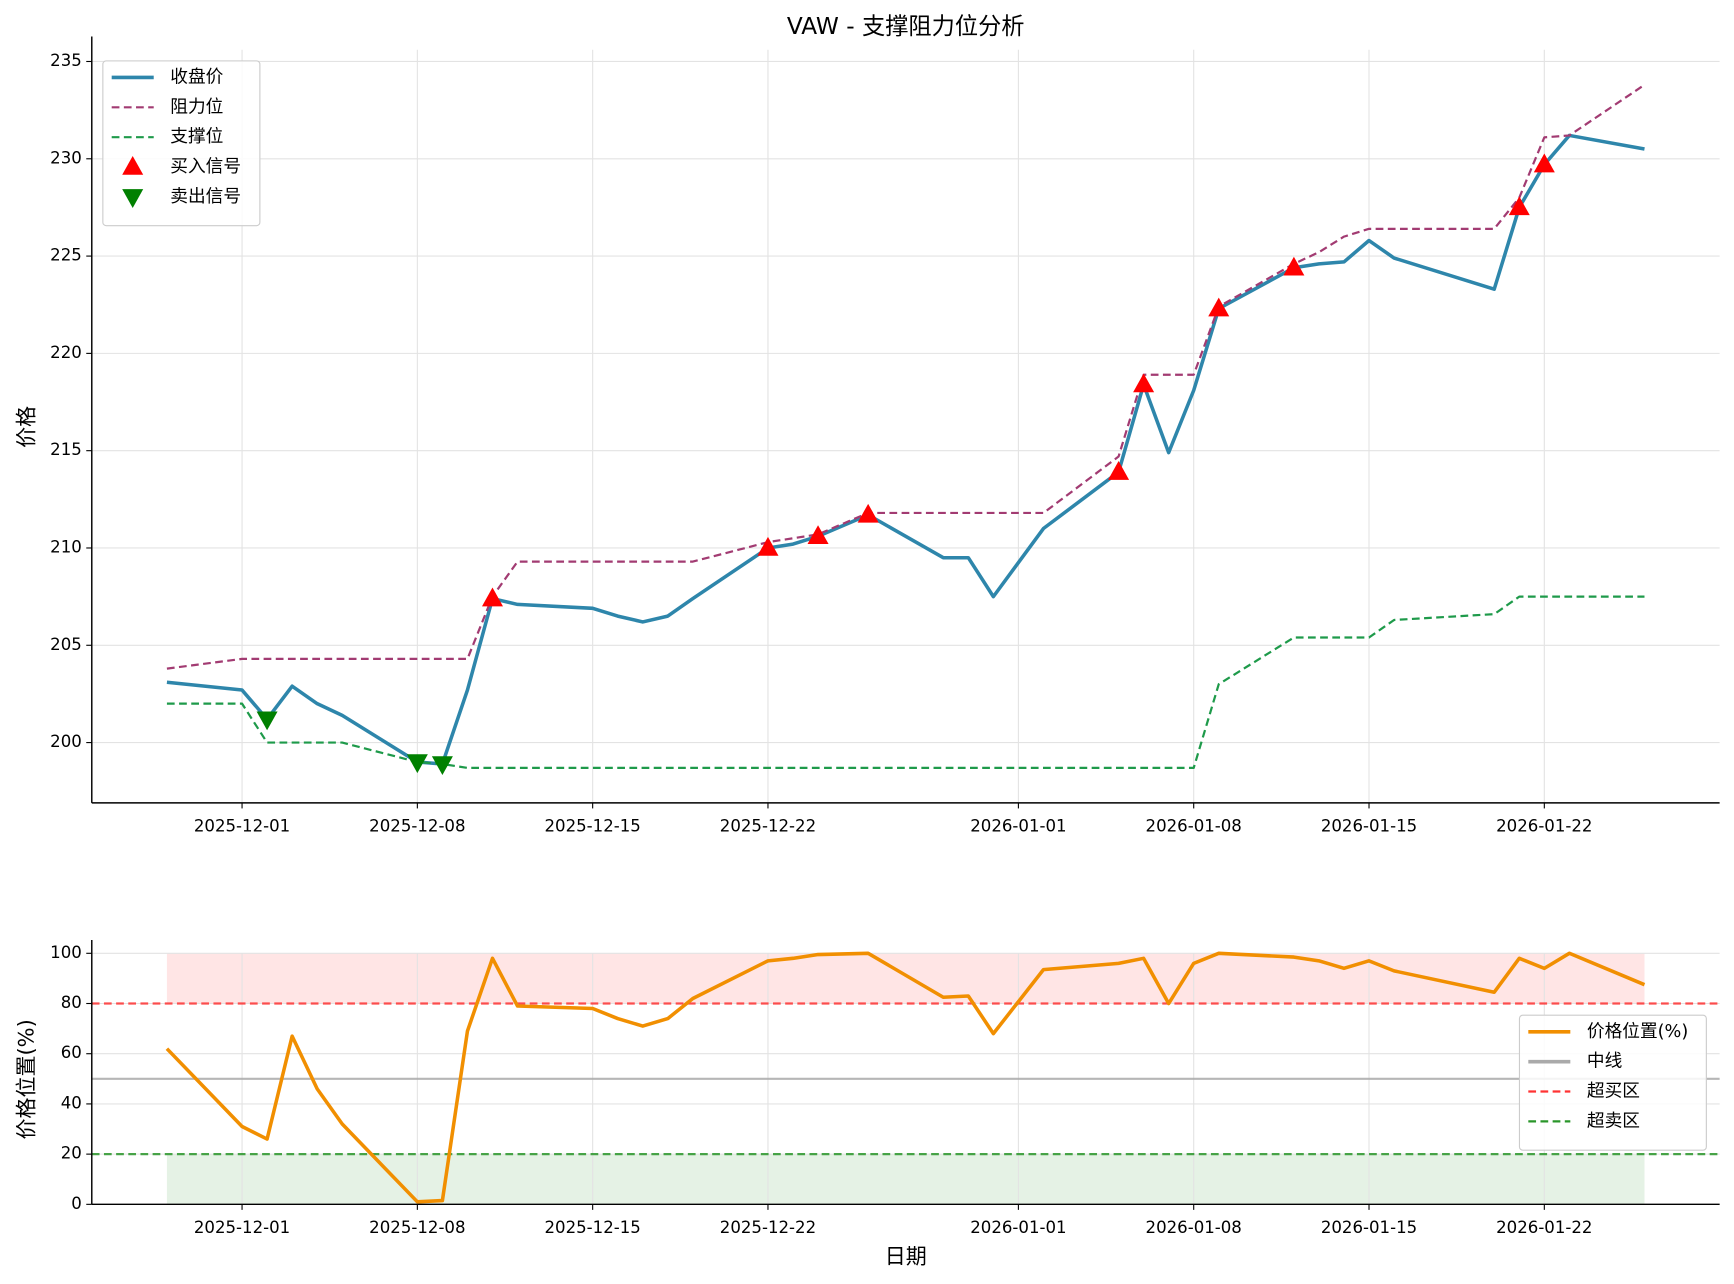 Image resolution: width=1734 pixels, height=1284 pixels. I want to click on legend-label: 收盘价, so click(196, 76).